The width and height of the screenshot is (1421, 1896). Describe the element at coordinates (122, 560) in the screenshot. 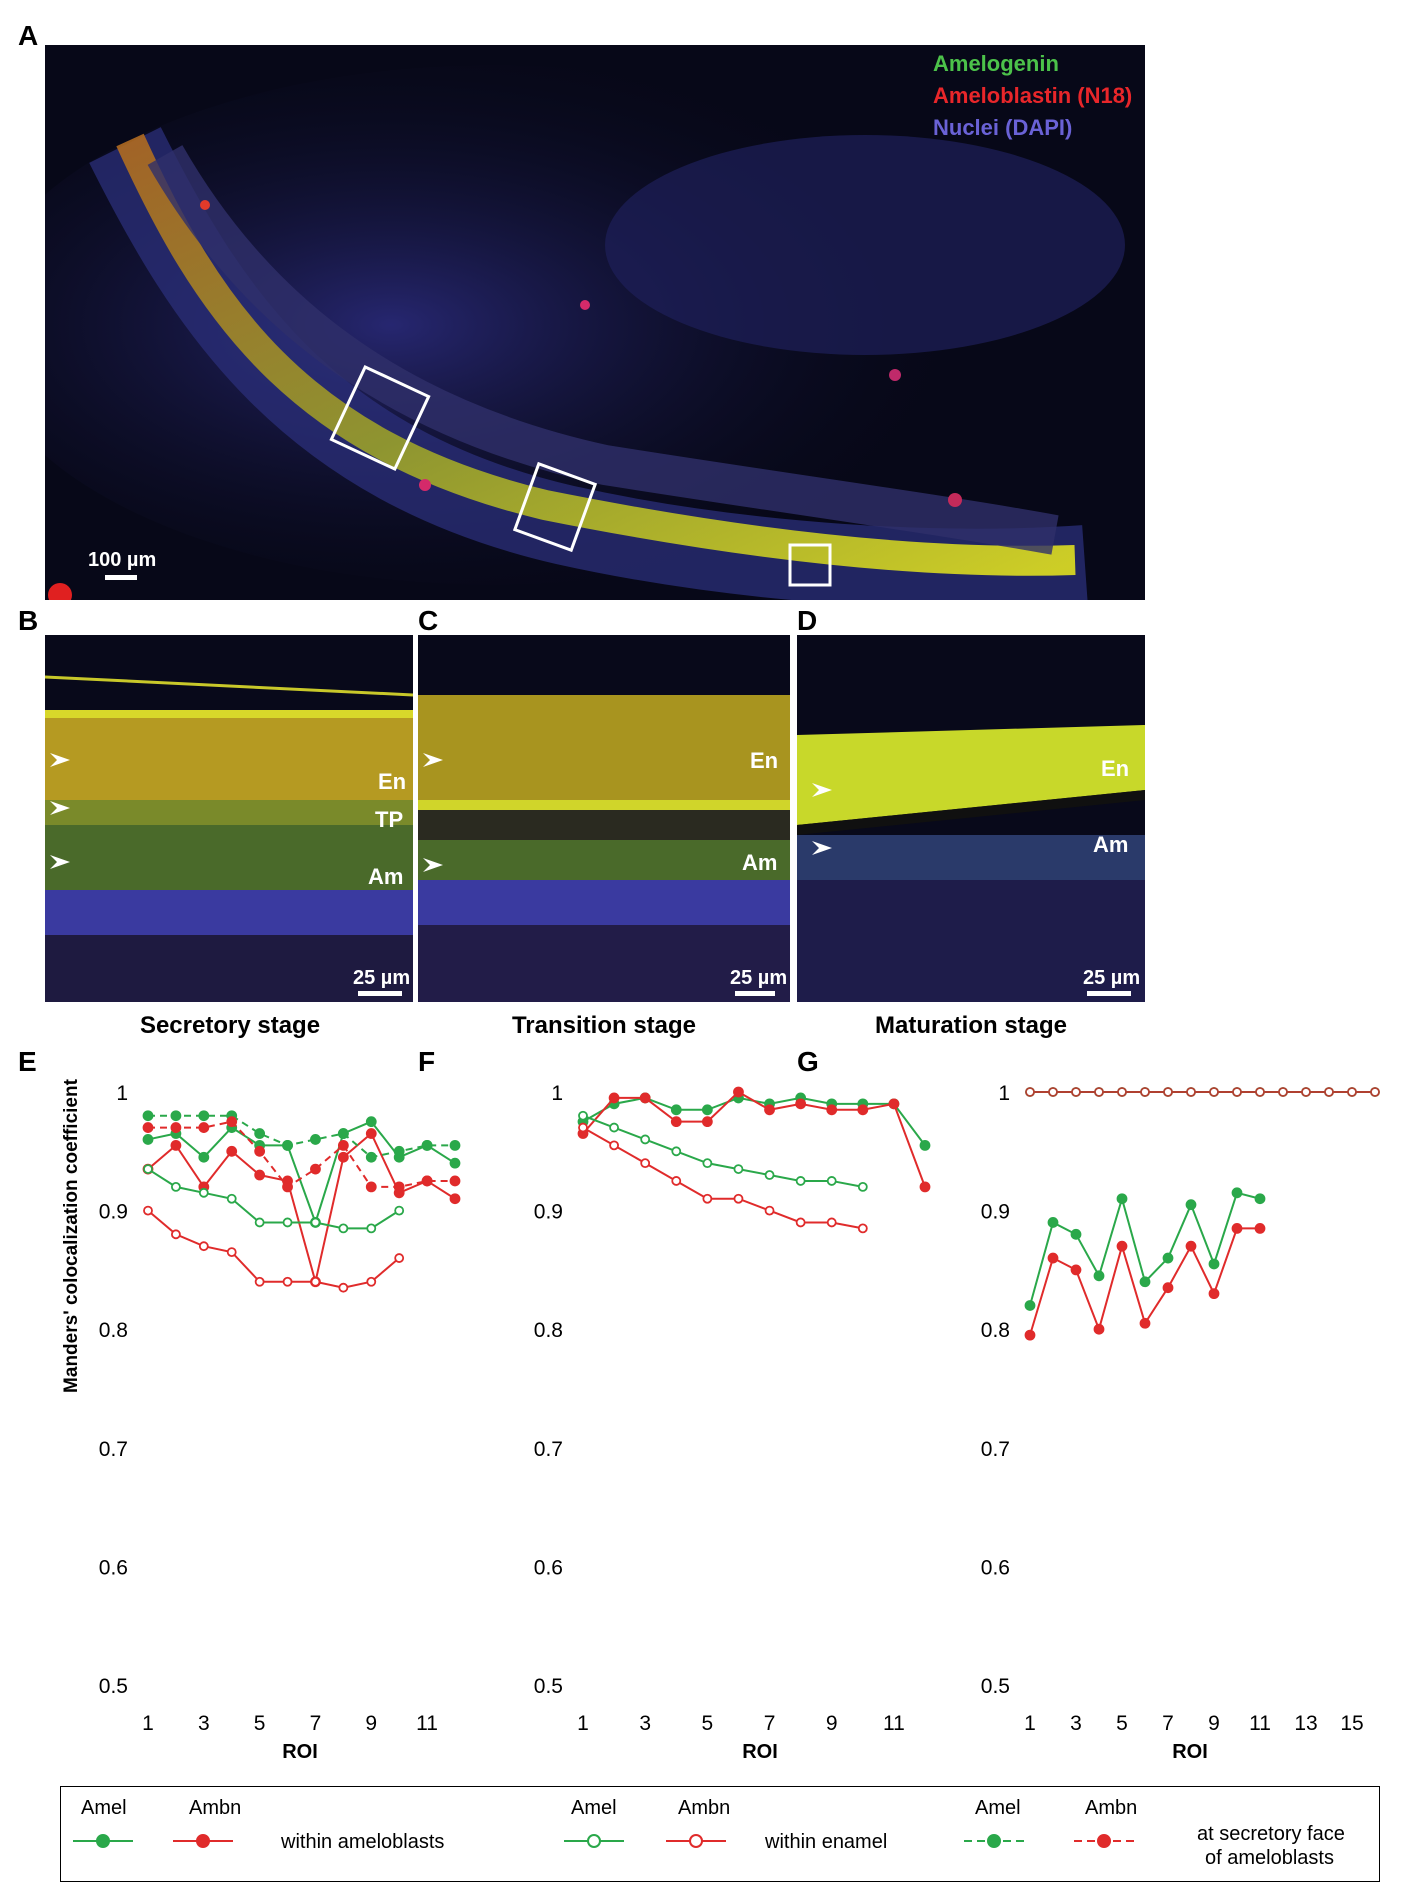

I see `scale-label-a: 100 µm` at that location.